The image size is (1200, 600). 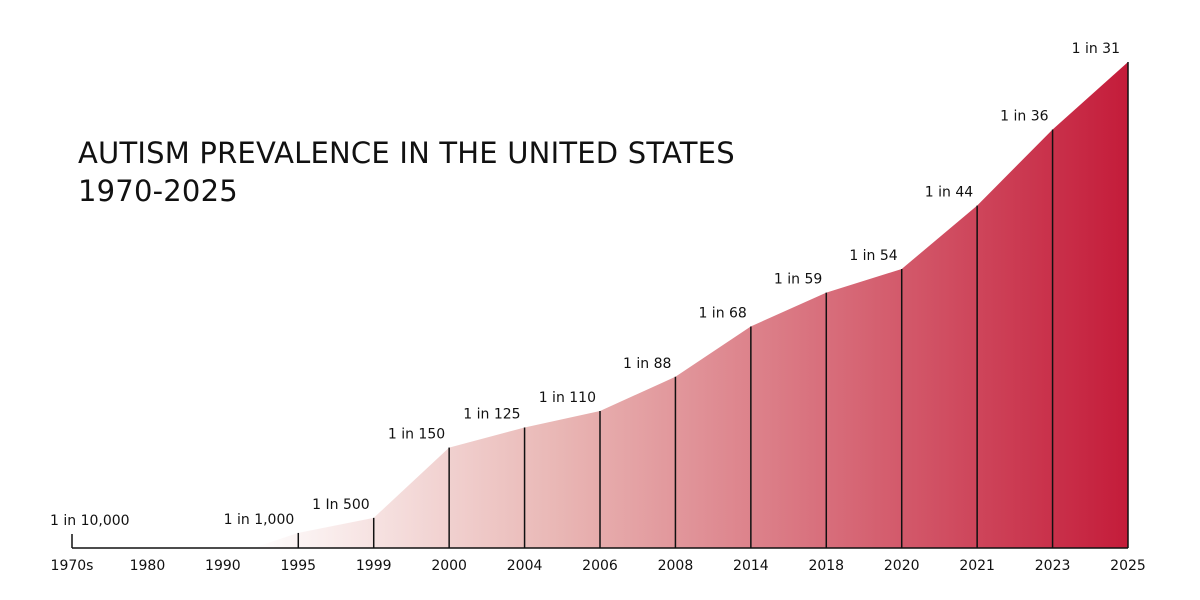 I want to click on x-tick-label: 2025, so click(x=1128, y=566).